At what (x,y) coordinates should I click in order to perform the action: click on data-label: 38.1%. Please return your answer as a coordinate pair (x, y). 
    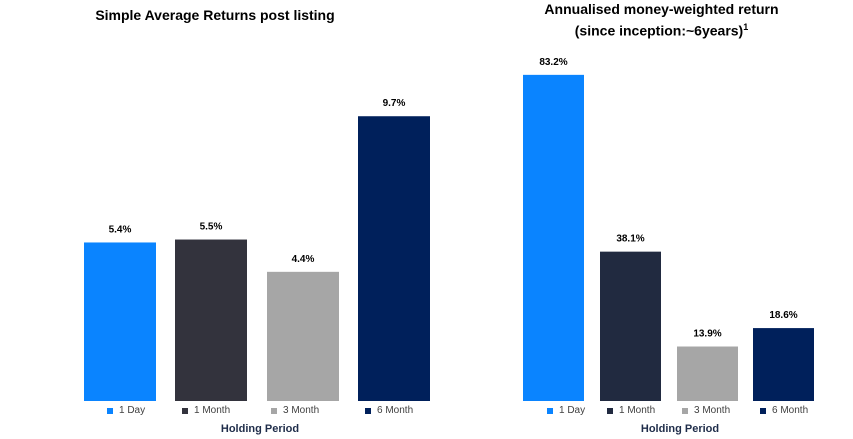
    Looking at the image, I should click on (630, 239).